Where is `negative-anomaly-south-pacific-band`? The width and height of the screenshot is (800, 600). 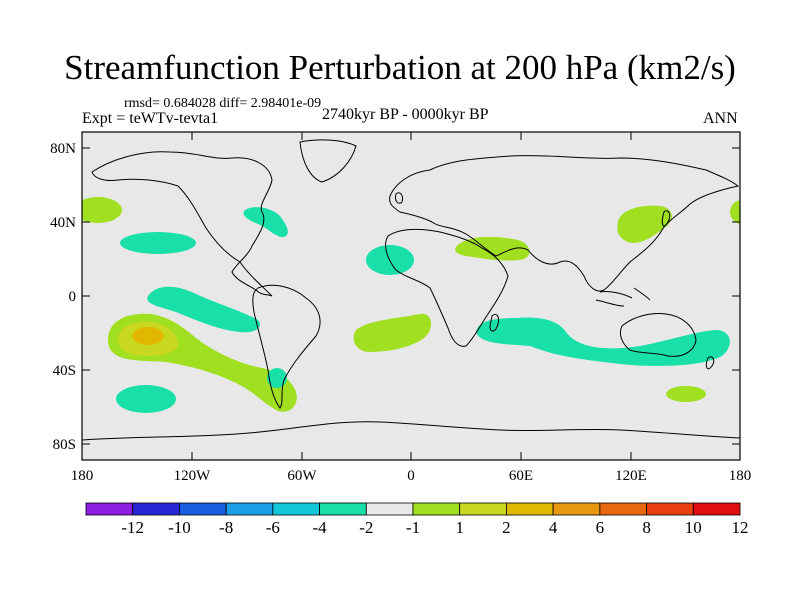 negative-anomaly-south-pacific-band is located at coordinates (203, 309).